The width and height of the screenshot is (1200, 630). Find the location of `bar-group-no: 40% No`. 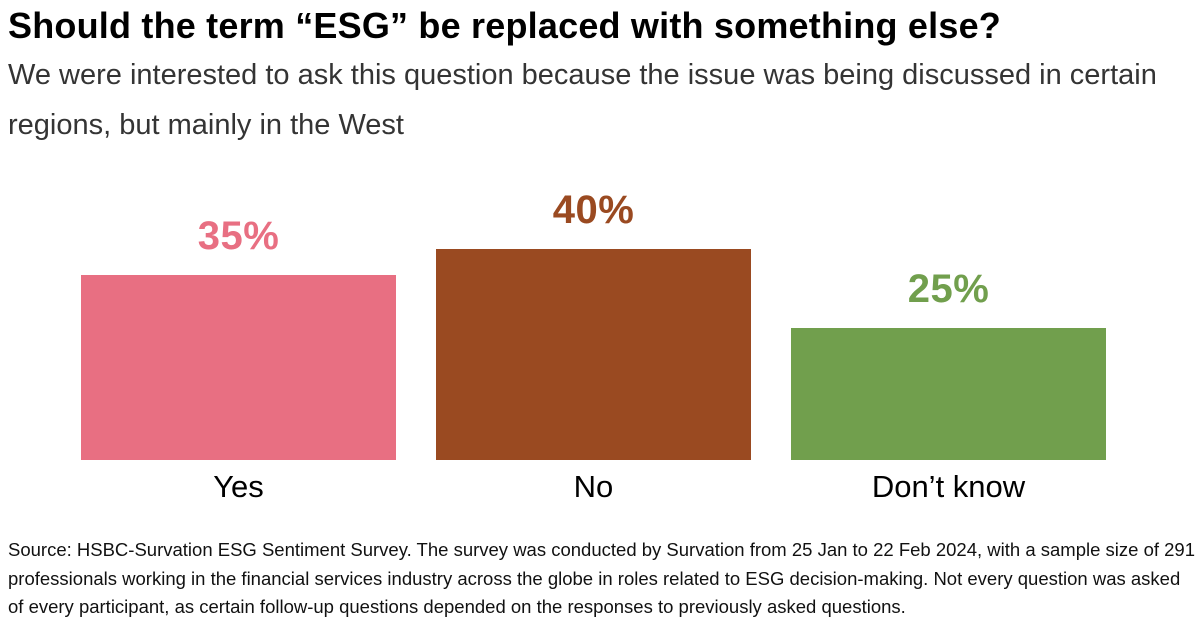

bar-group-no: 40% No is located at coordinates (593, 345).